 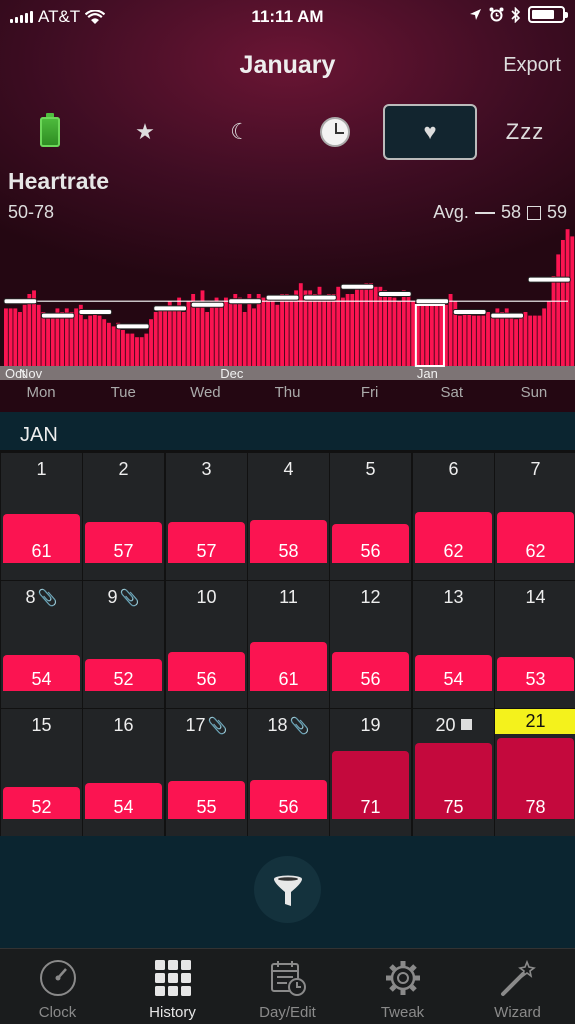 What do you see at coordinates (95, 16) in the screenshot?
I see `wifi-icon` at bounding box center [95, 16].